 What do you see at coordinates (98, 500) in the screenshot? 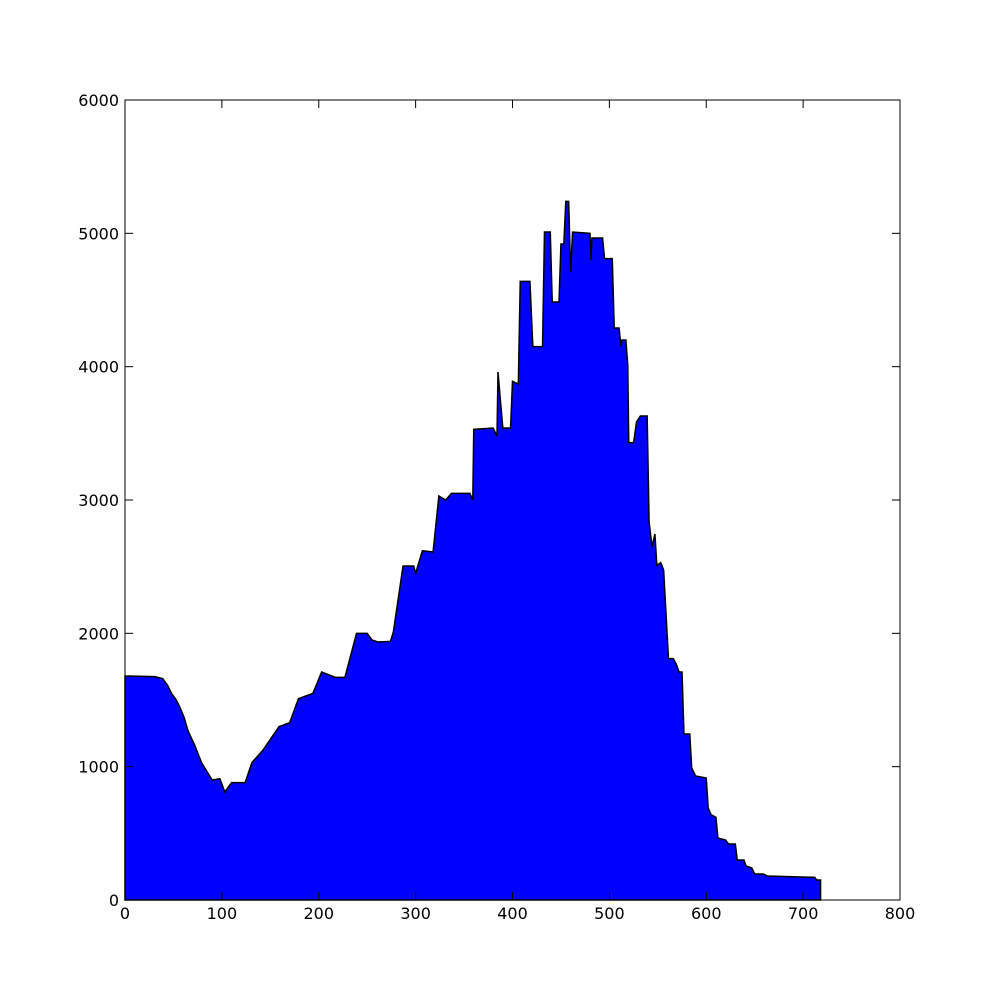
I see `y-tick-label: 3000` at bounding box center [98, 500].